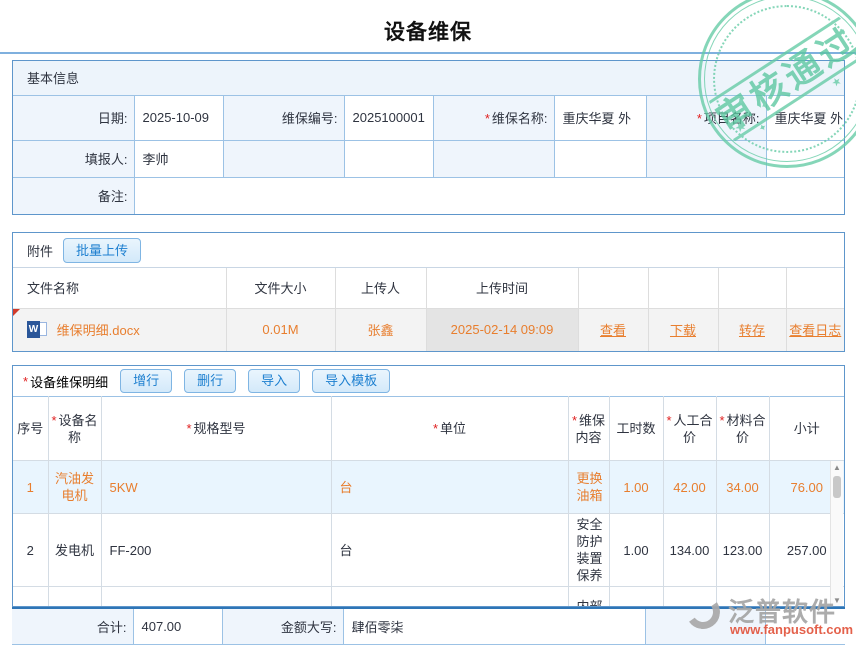  I want to click on file-name: 维保明细.docx, so click(98, 331).